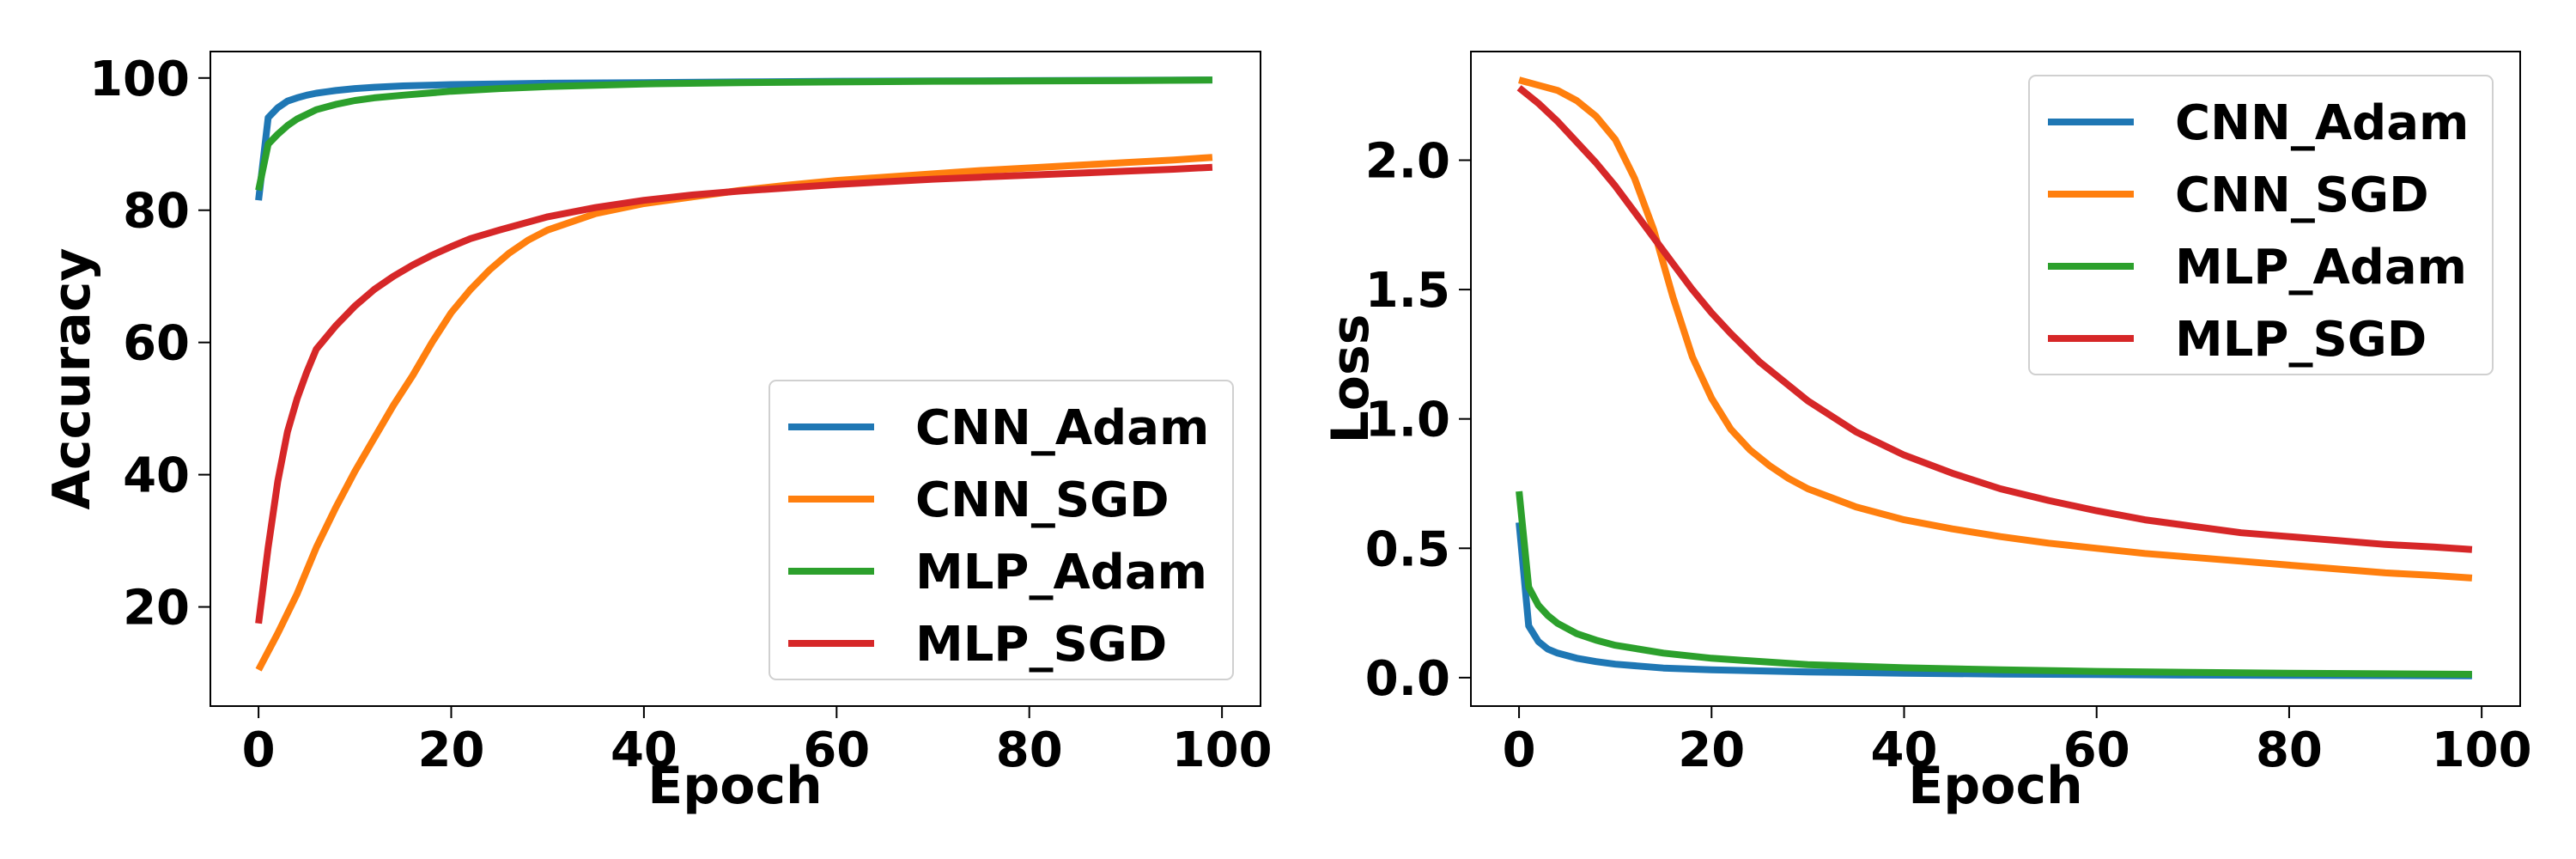 The width and height of the screenshot is (2576, 859). What do you see at coordinates (757, 742) in the screenshot?
I see `accuracy-x-ticks: 0 20 40 60 80 100` at bounding box center [757, 742].